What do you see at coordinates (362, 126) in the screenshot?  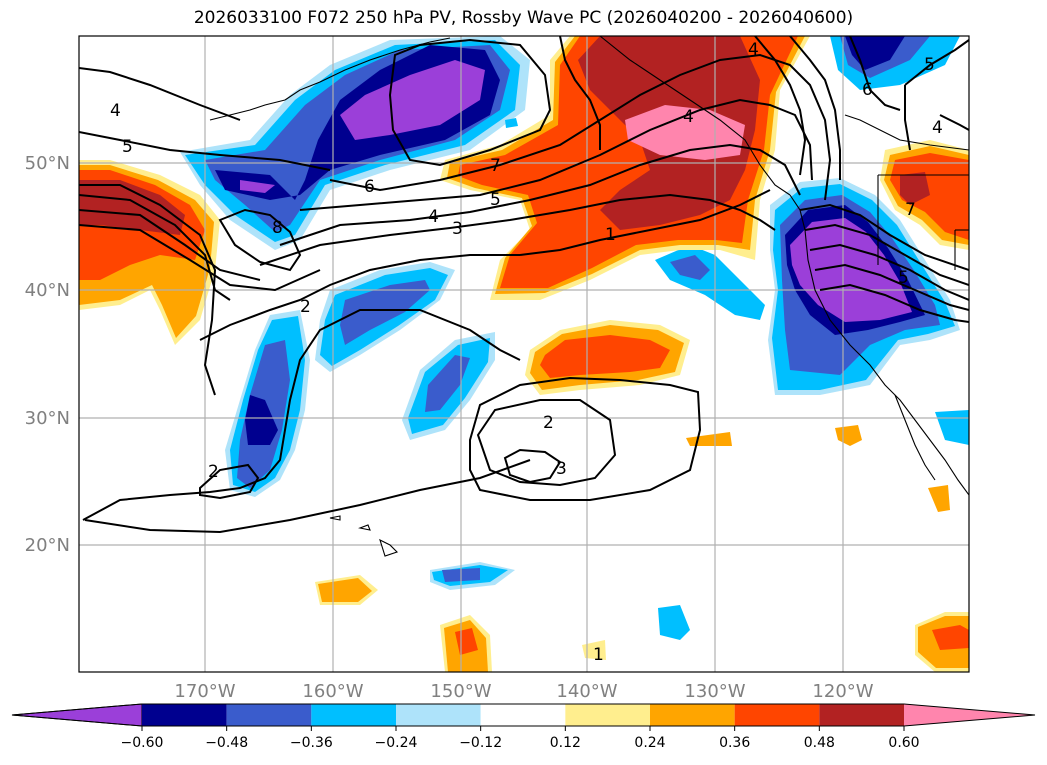 I see `negative-anomaly-north-core4` at bounding box center [362, 126].